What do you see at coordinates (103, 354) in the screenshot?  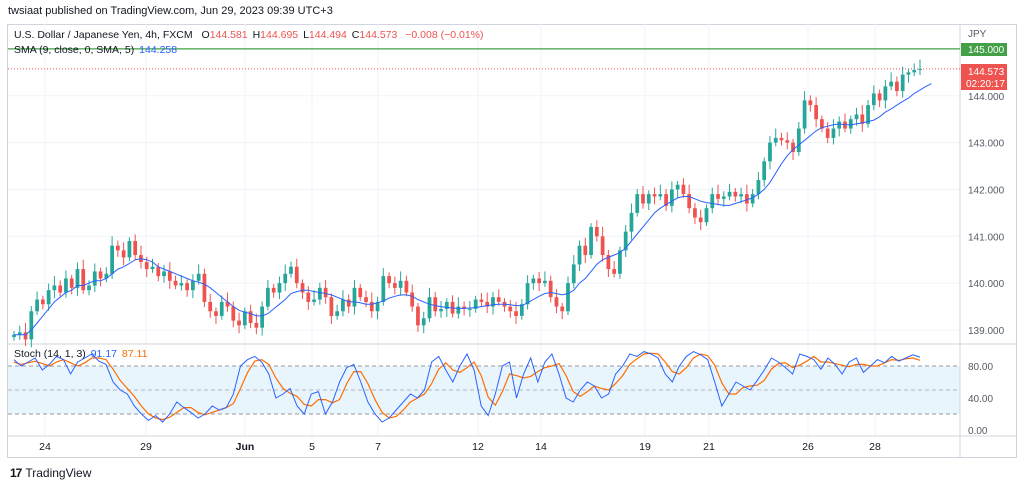 I see `stoch-k-value: 91.17` at bounding box center [103, 354].